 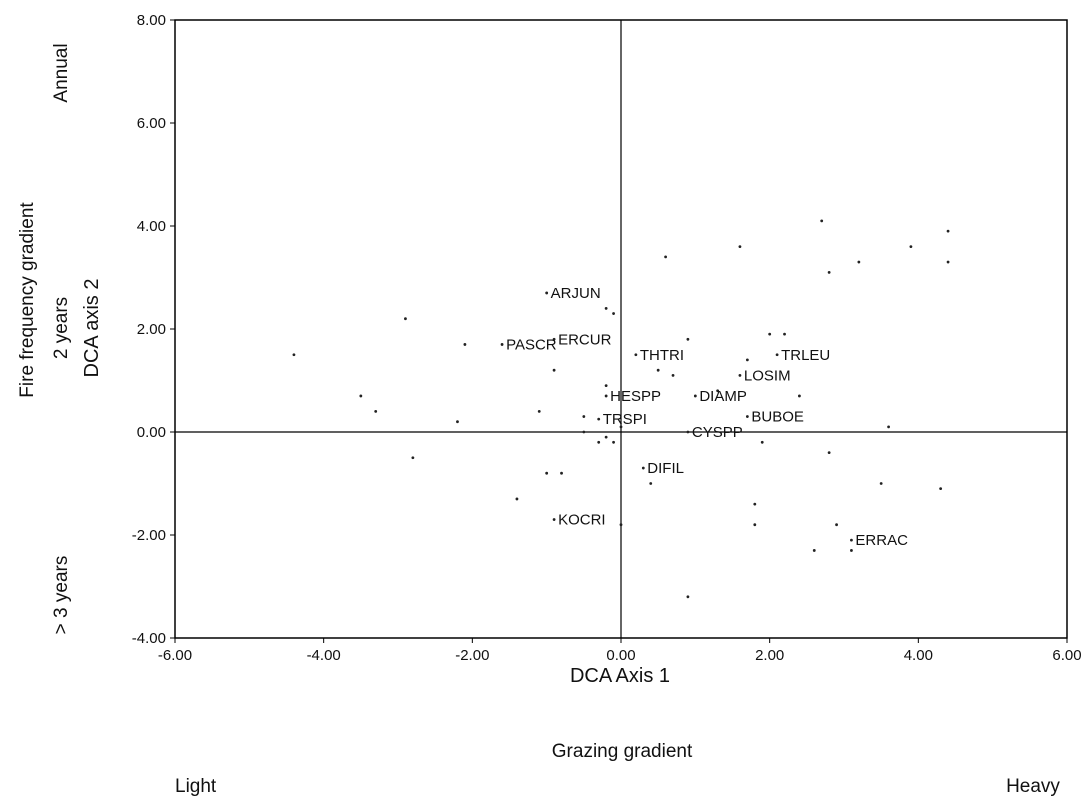 What do you see at coordinates (582, 520) in the screenshot?
I see `species-label: KOCRI` at bounding box center [582, 520].